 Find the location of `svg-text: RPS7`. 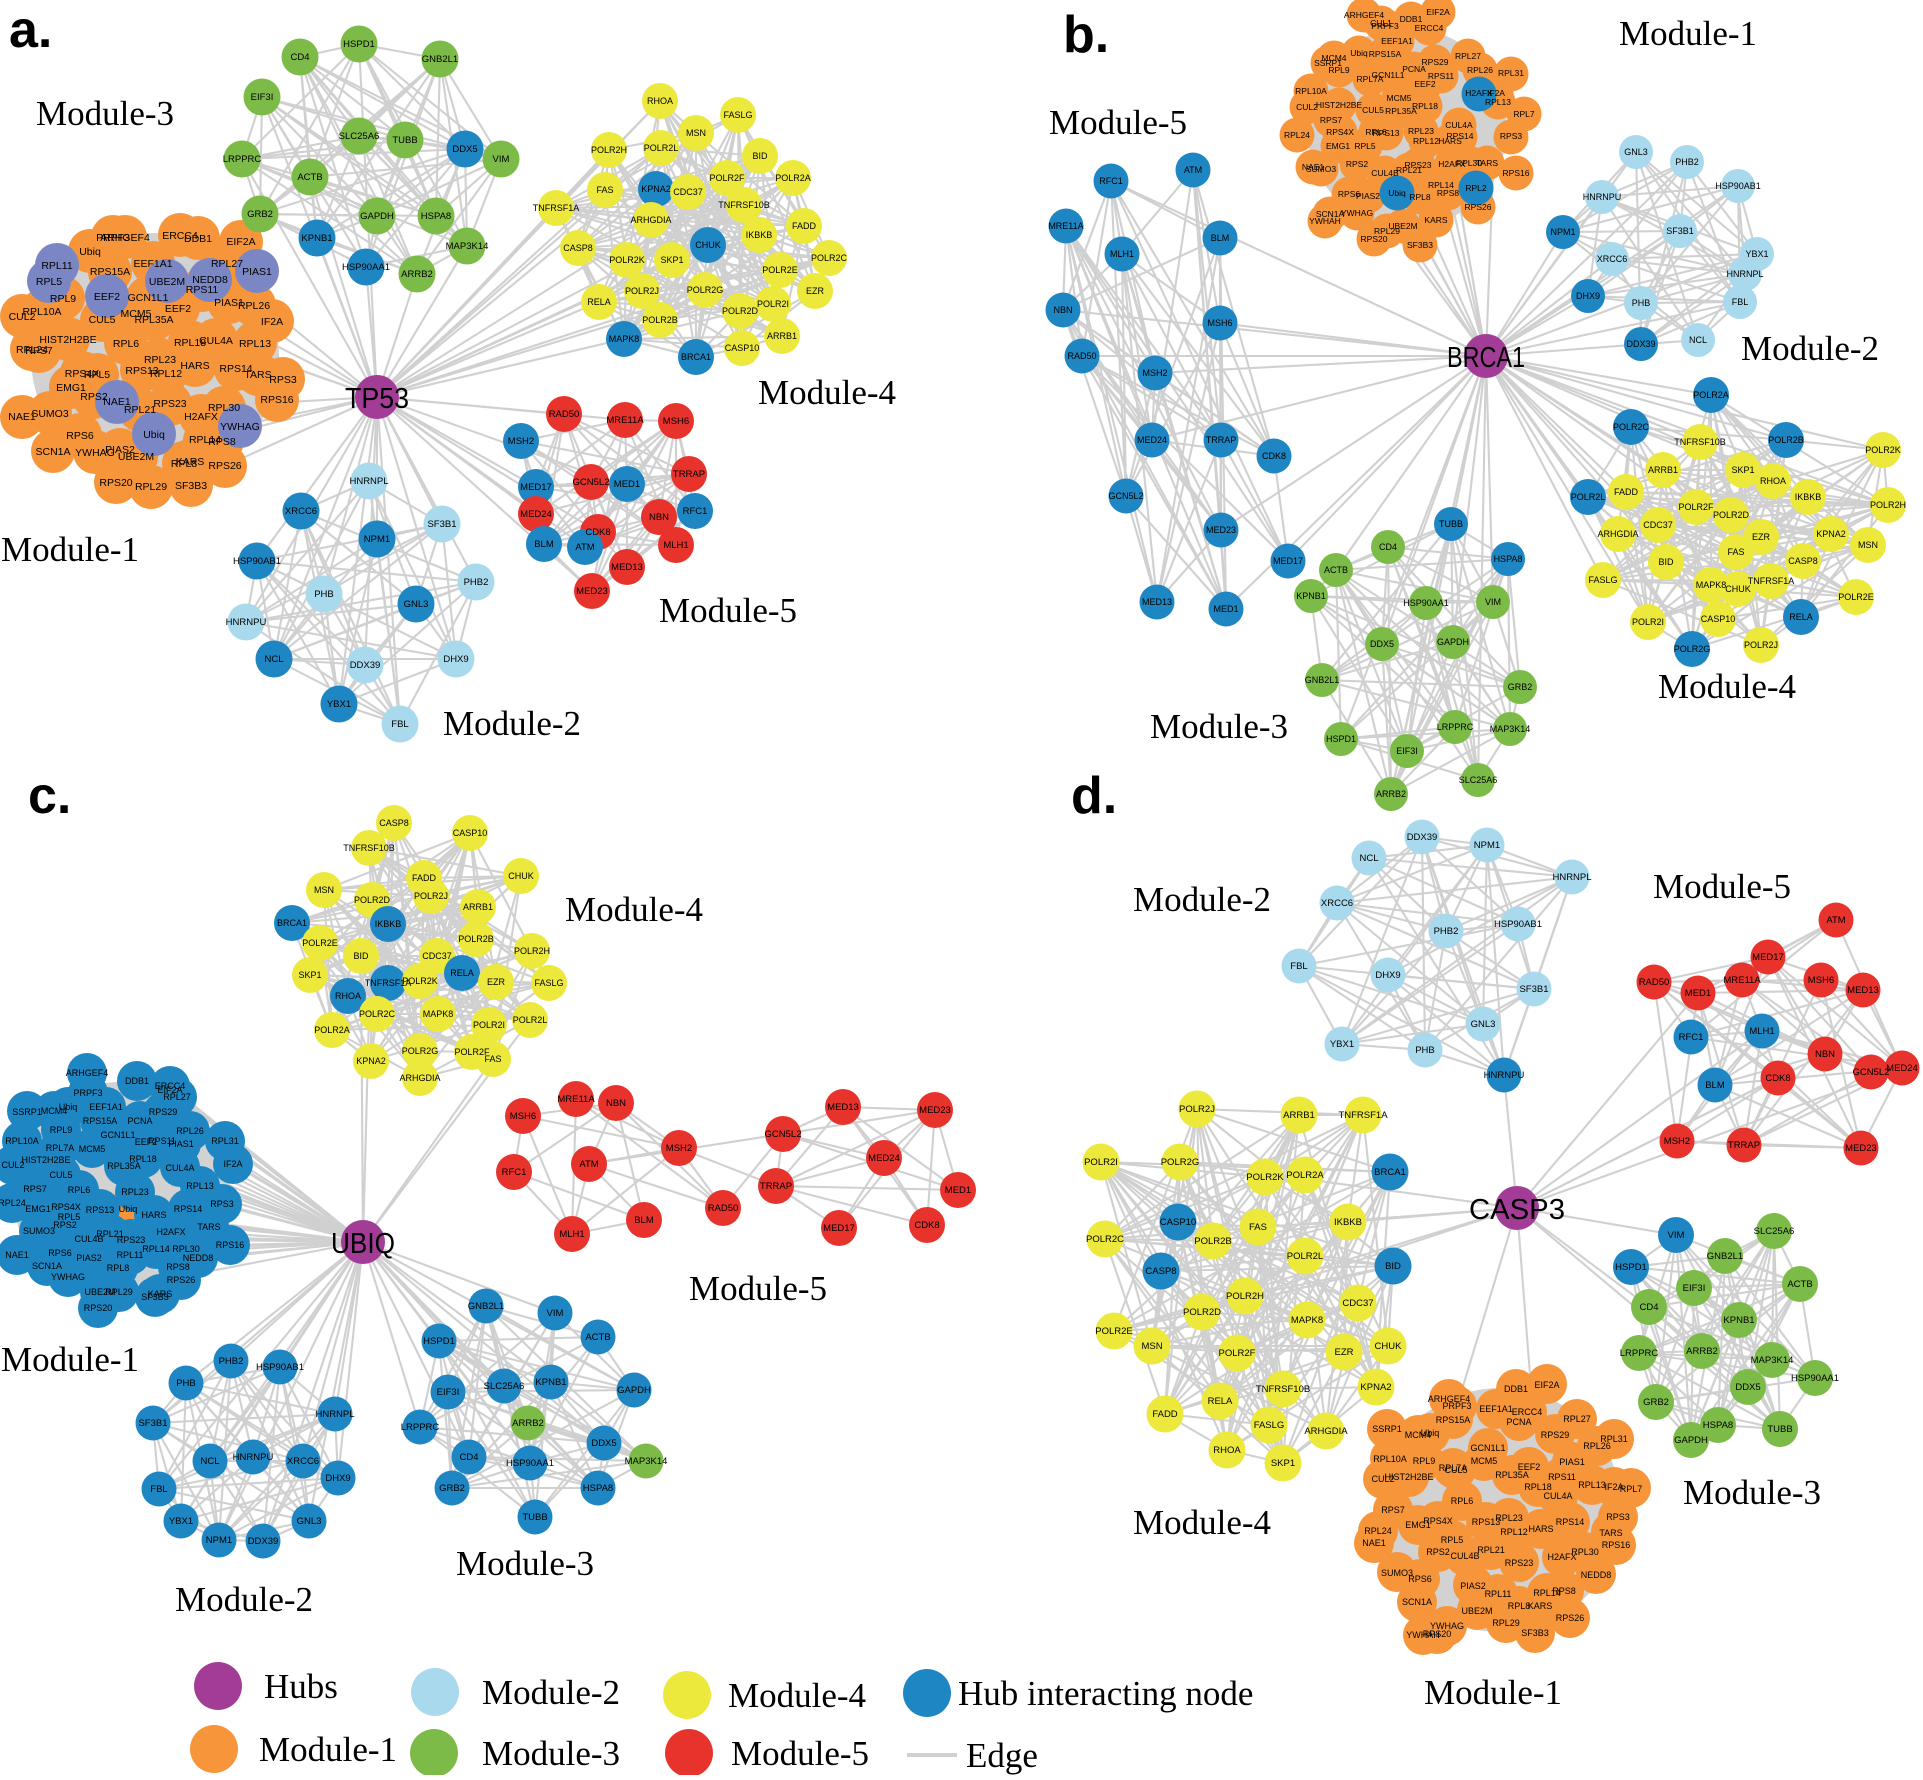

svg-text: RPS7 is located at coordinates (39, 351).